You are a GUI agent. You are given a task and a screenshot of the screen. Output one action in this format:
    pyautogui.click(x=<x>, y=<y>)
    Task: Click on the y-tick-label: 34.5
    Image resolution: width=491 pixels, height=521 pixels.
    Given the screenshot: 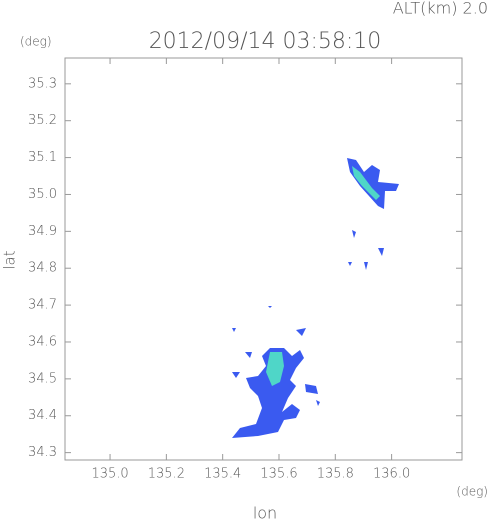 What is the action you would take?
    pyautogui.click(x=42, y=378)
    